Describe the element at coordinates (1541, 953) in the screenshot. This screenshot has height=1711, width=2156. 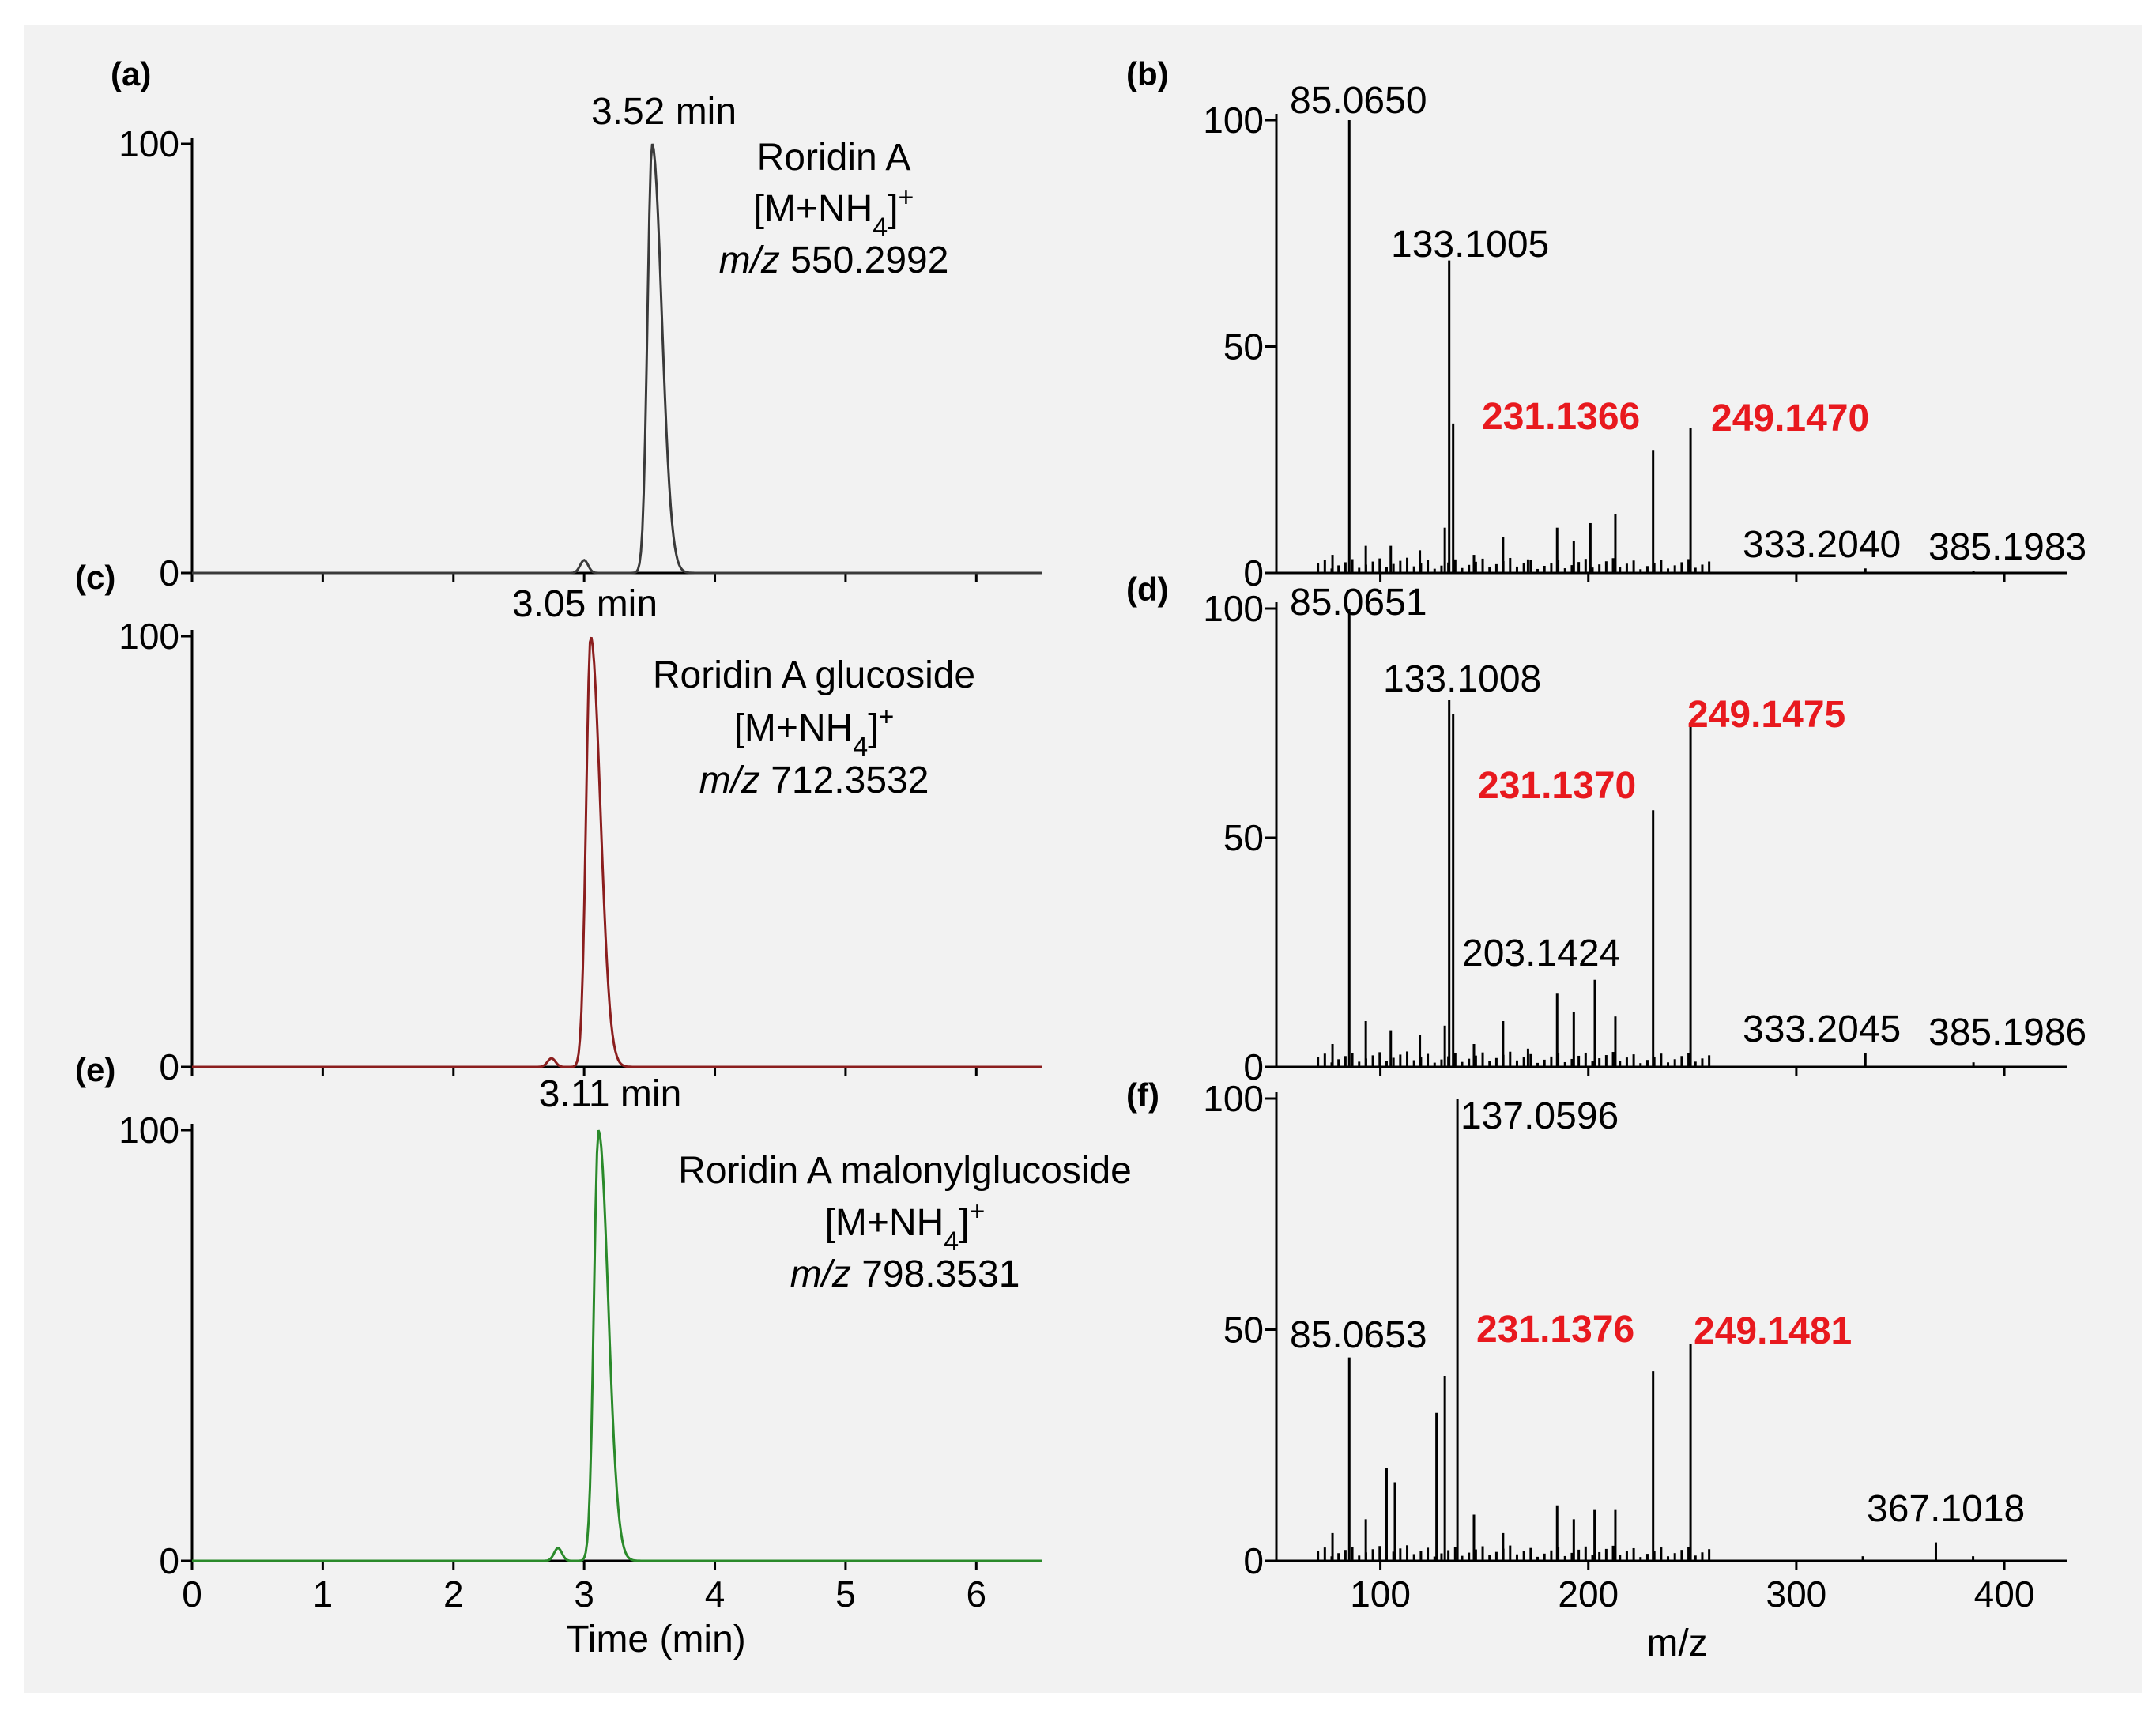
I see `fragment-label: 203.1424` at that location.